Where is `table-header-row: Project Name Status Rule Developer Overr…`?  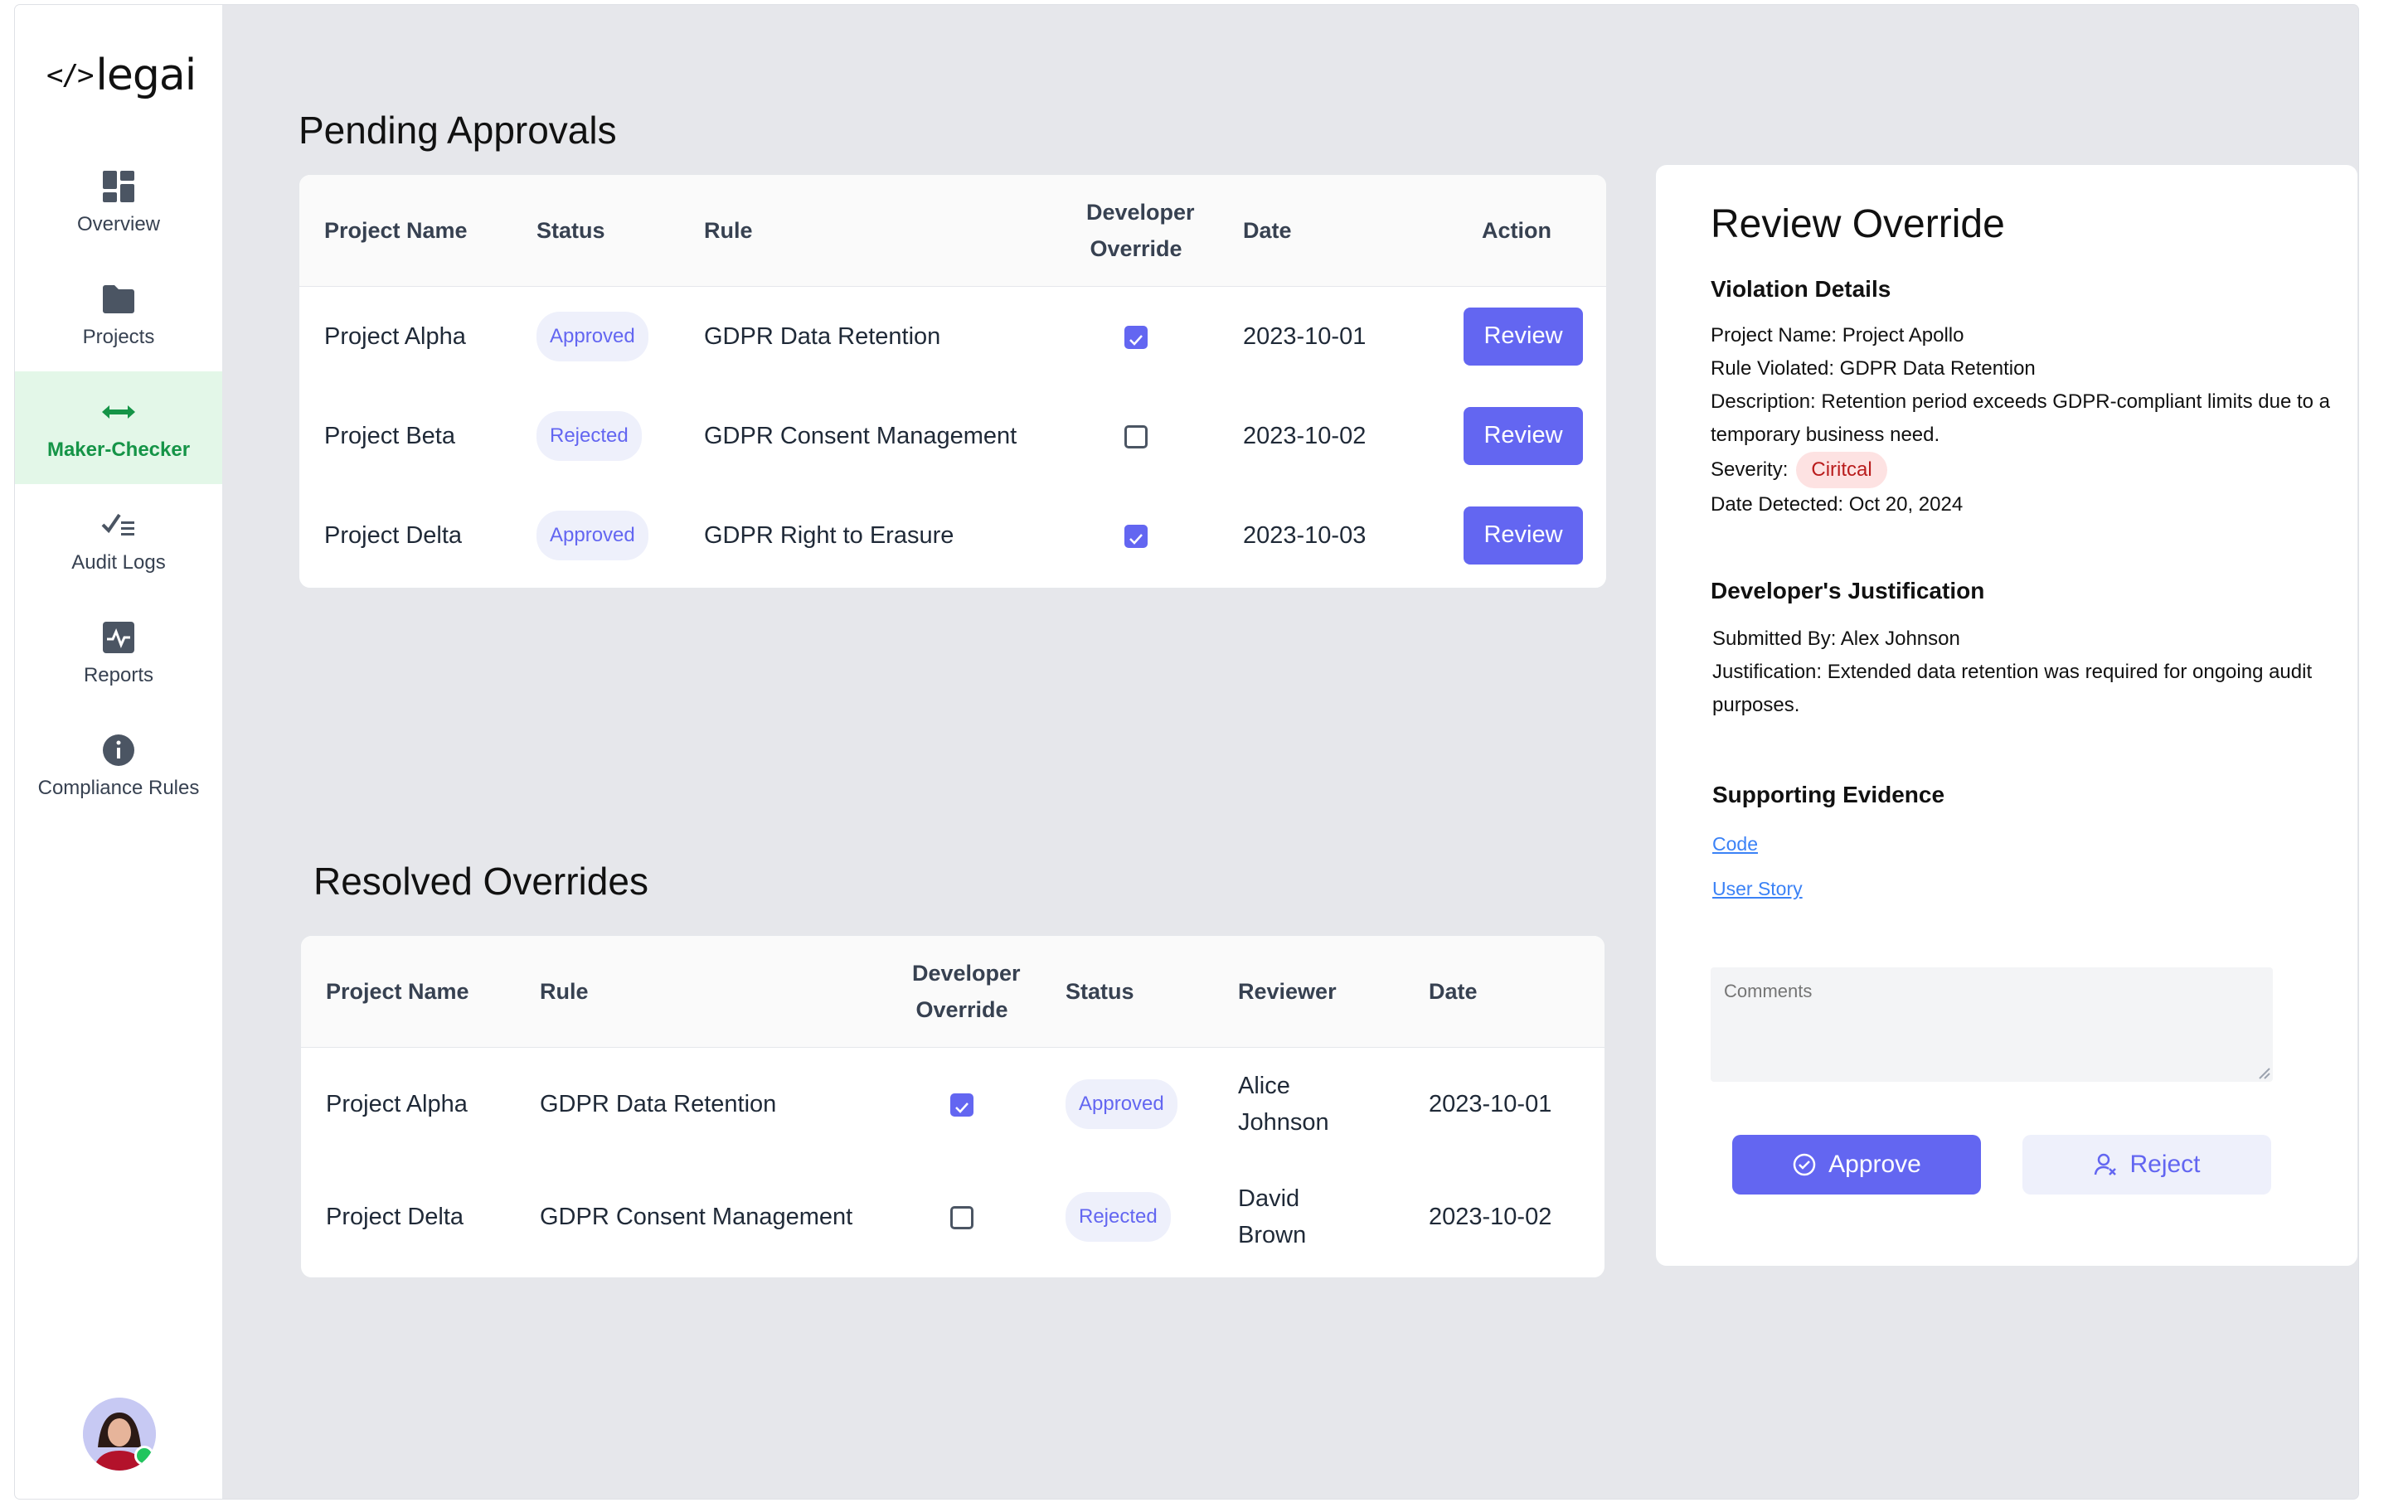
table-header-row: Project Name Status Rule Developer Overr… is located at coordinates (952, 231).